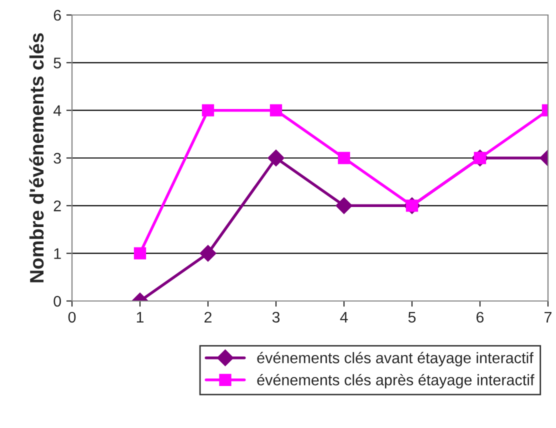 The height and width of the screenshot is (428, 556). Describe the element at coordinates (140, 317) in the screenshot. I see `x-tick-label: 1` at that location.